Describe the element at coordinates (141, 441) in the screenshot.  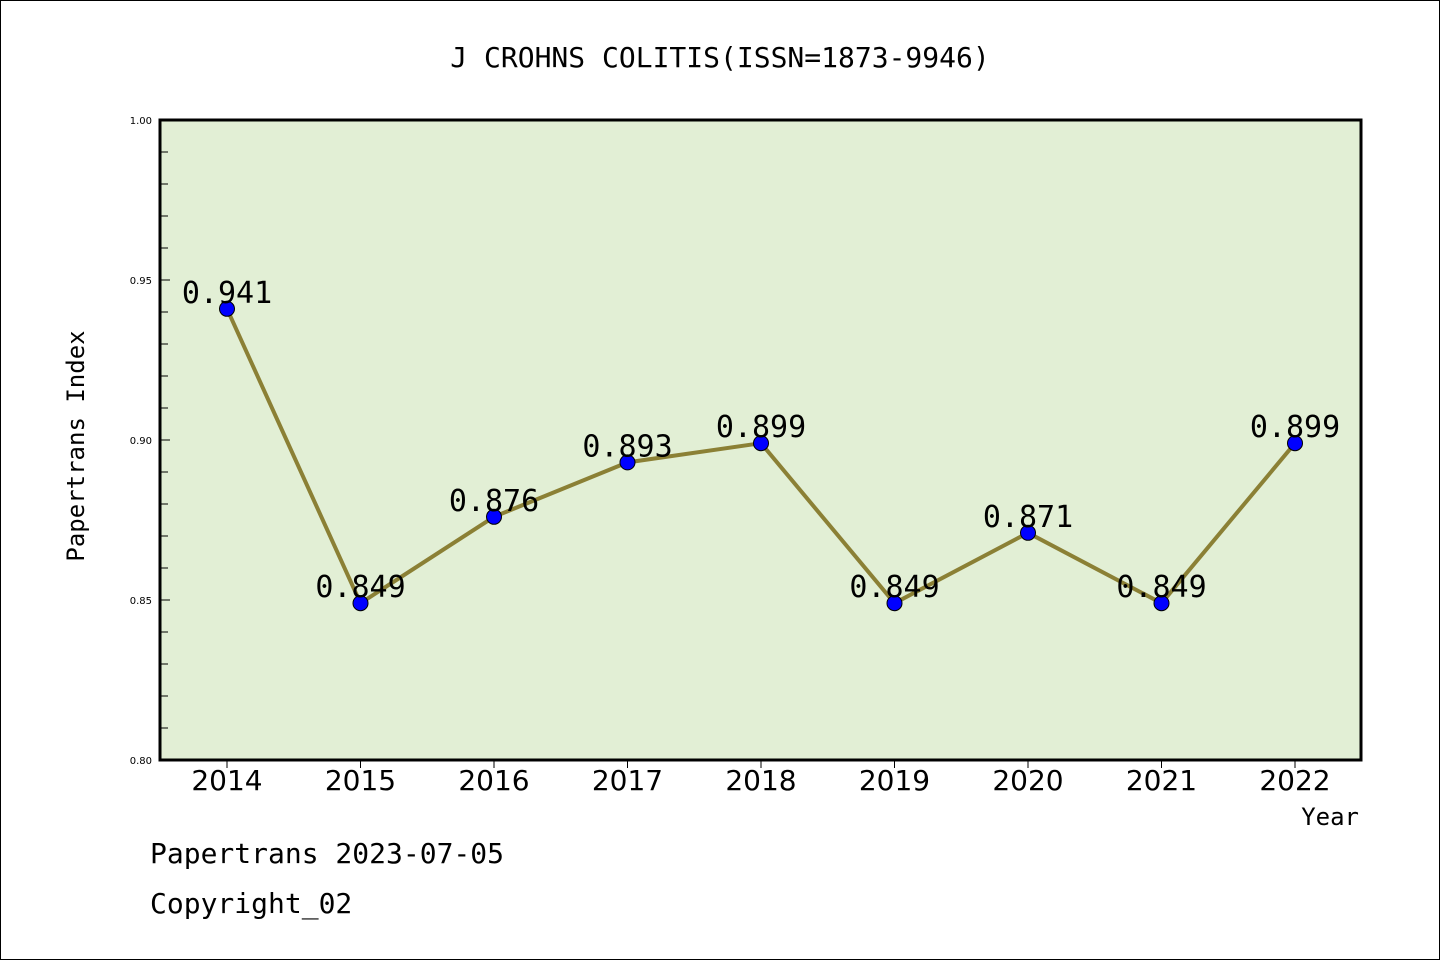
I see `y-tick-label: 0.90` at that location.